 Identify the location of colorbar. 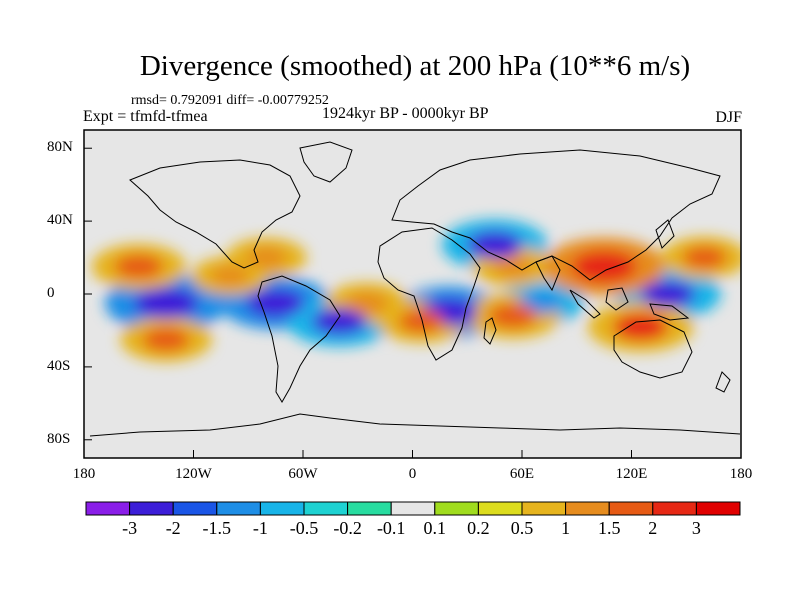
(413, 508).